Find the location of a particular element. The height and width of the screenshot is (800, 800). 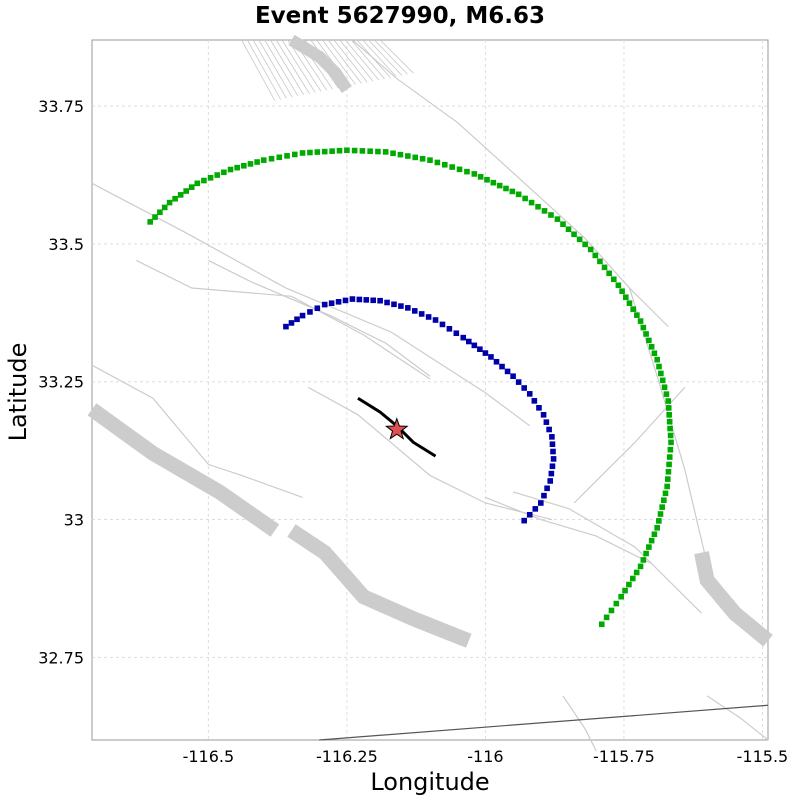

x-tick-label: -116 is located at coordinates (485, 756).